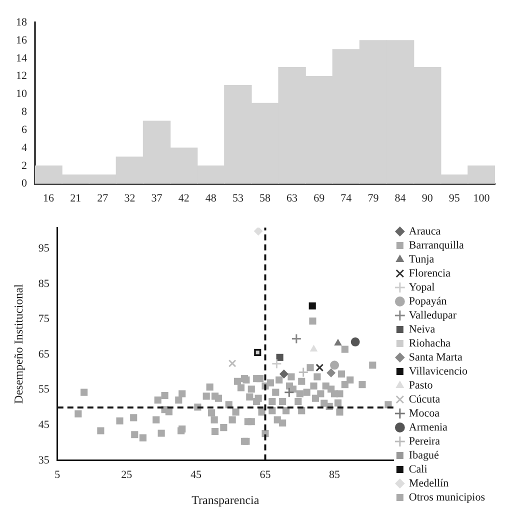 The height and width of the screenshot is (520, 509). Describe the element at coordinates (22, 22) in the screenshot. I see `y-tick-label: 18` at that location.